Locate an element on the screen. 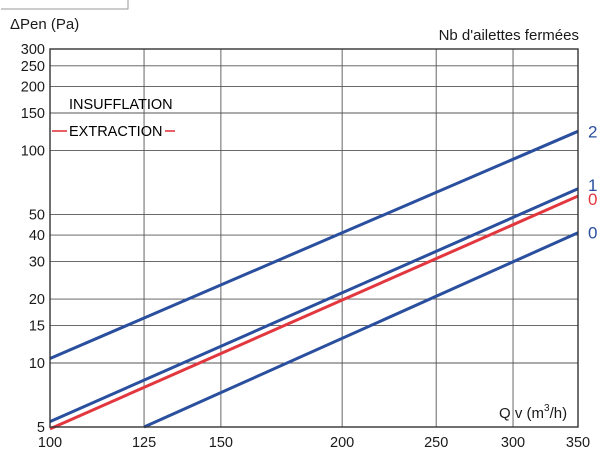 Image resolution: width=598 pixels, height=456 pixels. y-tick-label: 15 is located at coordinates (37, 327).